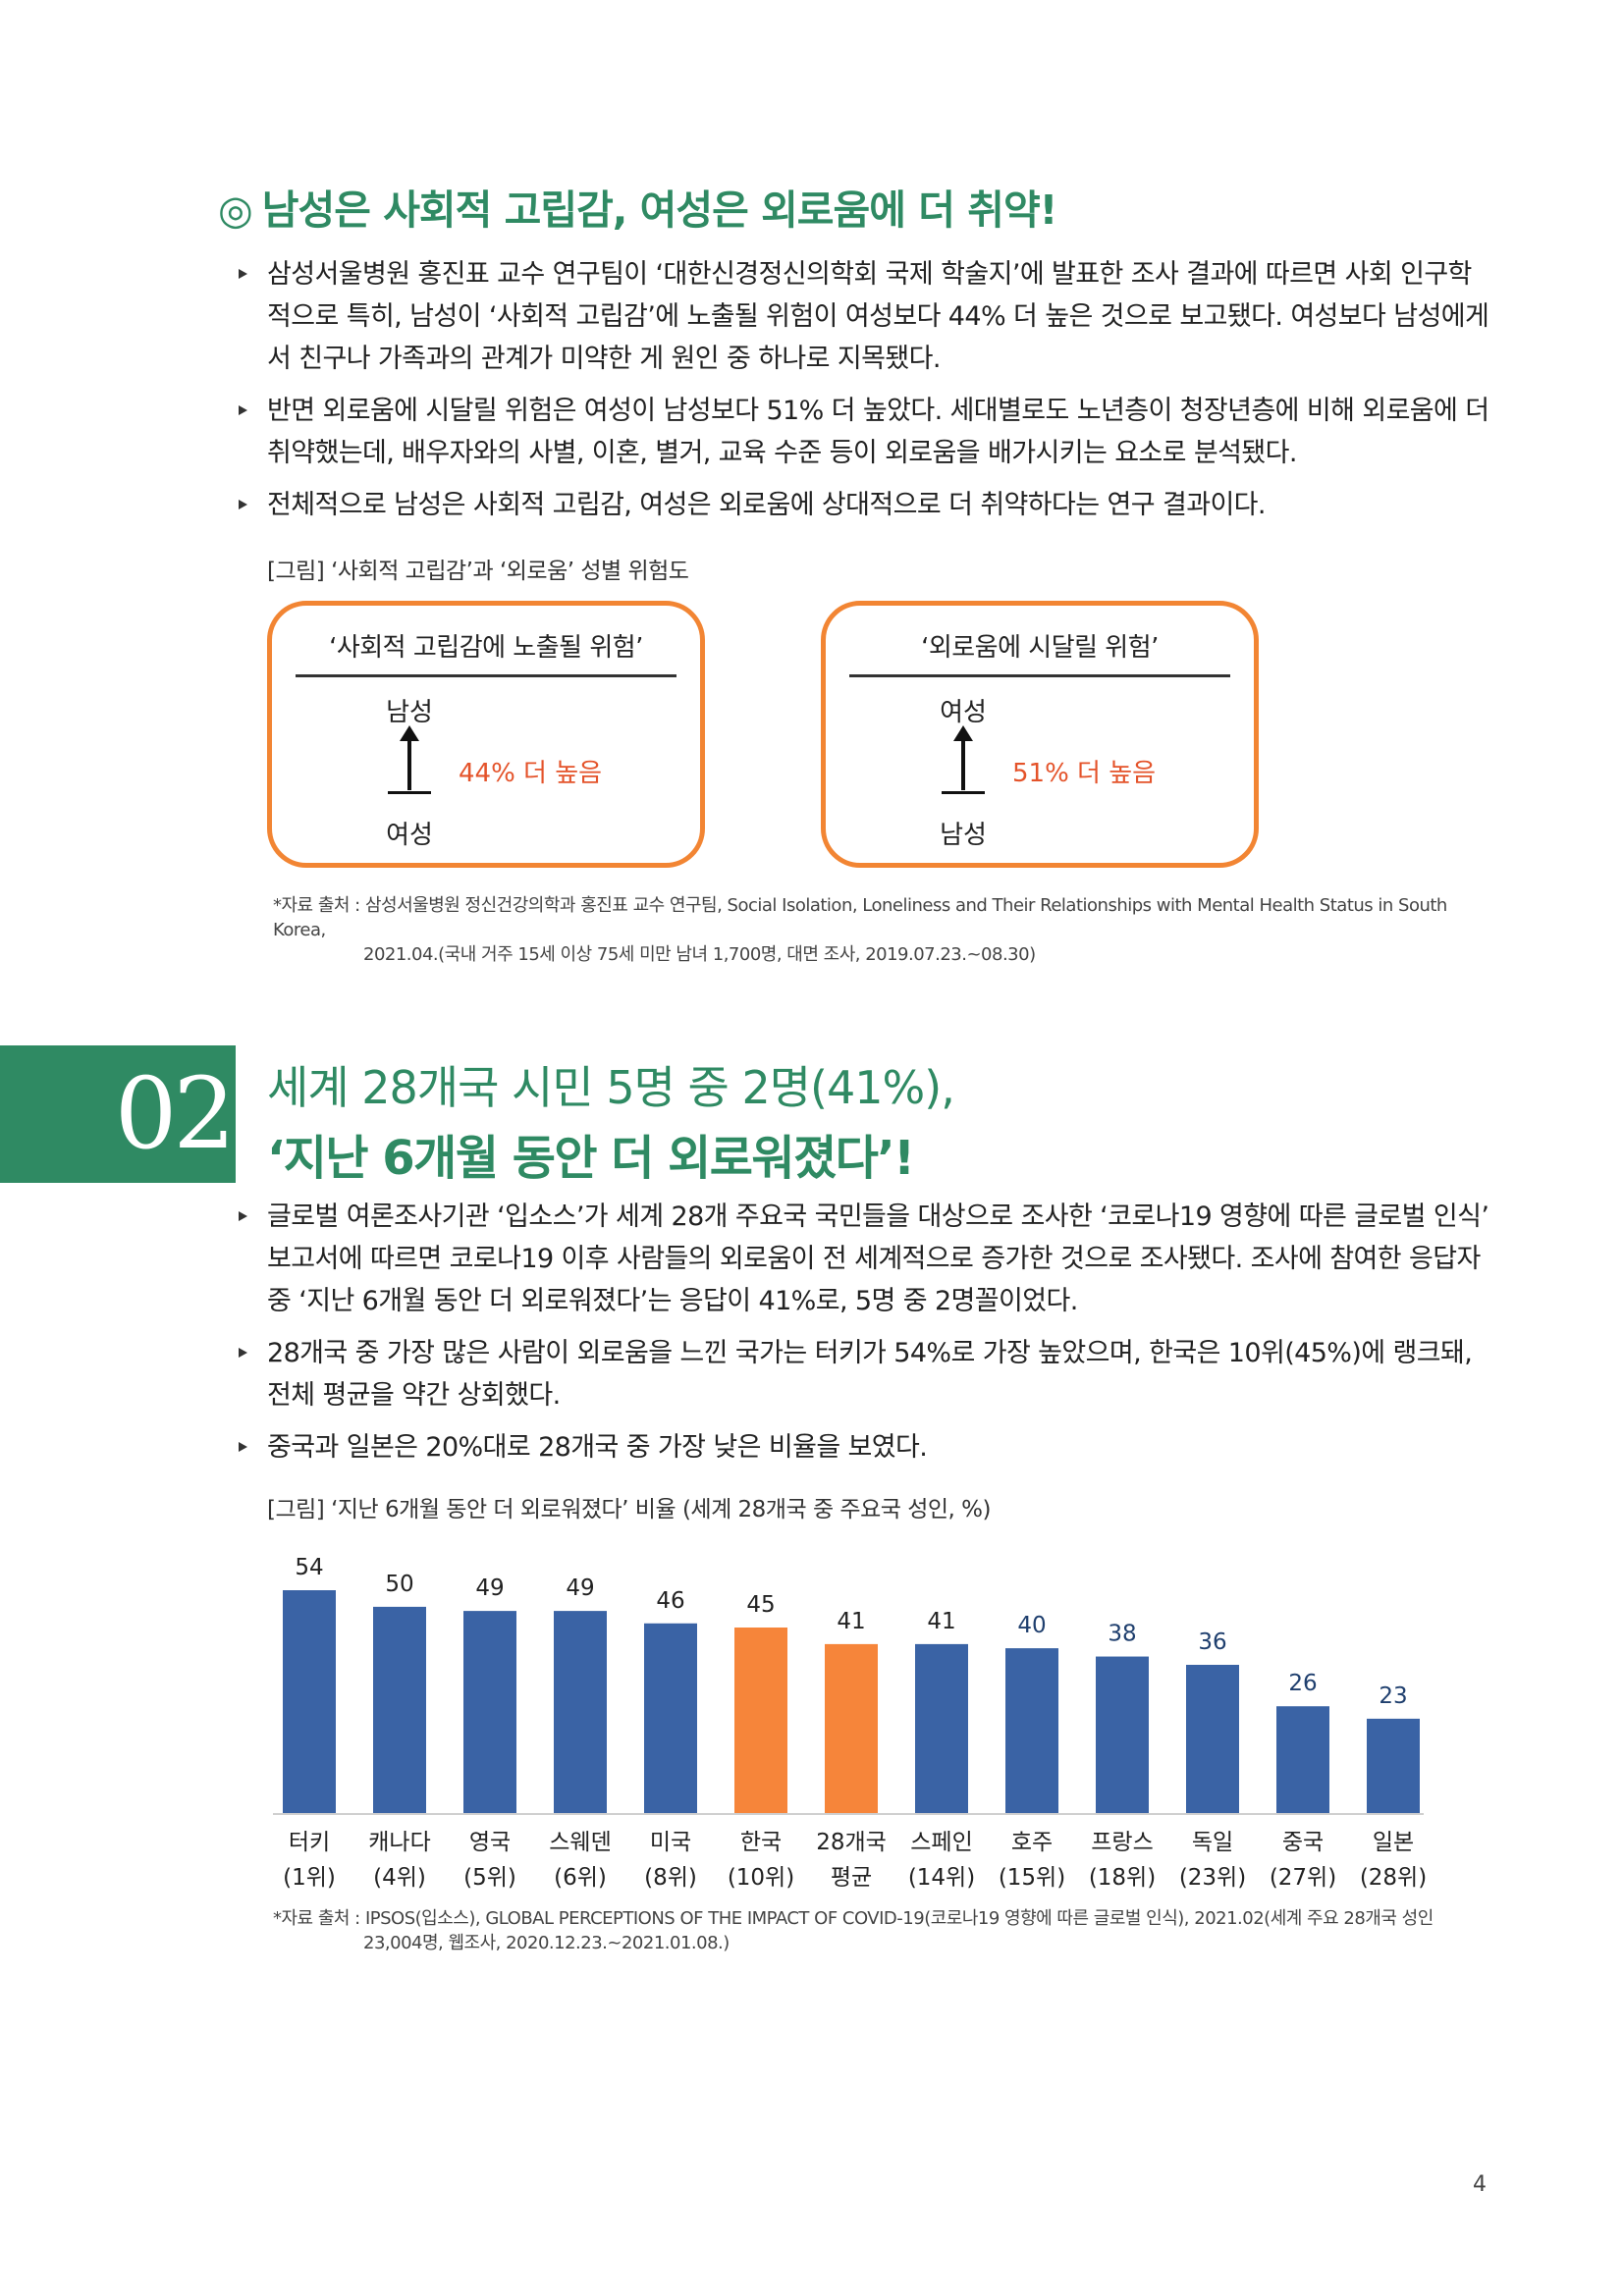 The width and height of the screenshot is (1623, 2296). Describe the element at coordinates (1040, 735) in the screenshot. I see `risk-box-loneliness: ‘외로움에 시달릴 위험’ 여성 51% 더 높음 남성` at that location.